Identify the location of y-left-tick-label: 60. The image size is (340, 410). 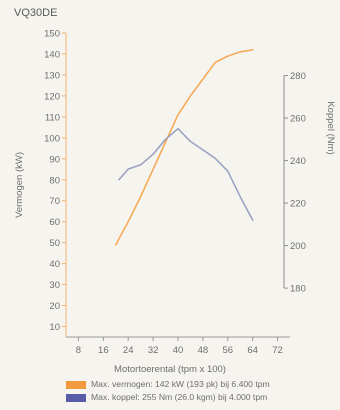
(54, 222).